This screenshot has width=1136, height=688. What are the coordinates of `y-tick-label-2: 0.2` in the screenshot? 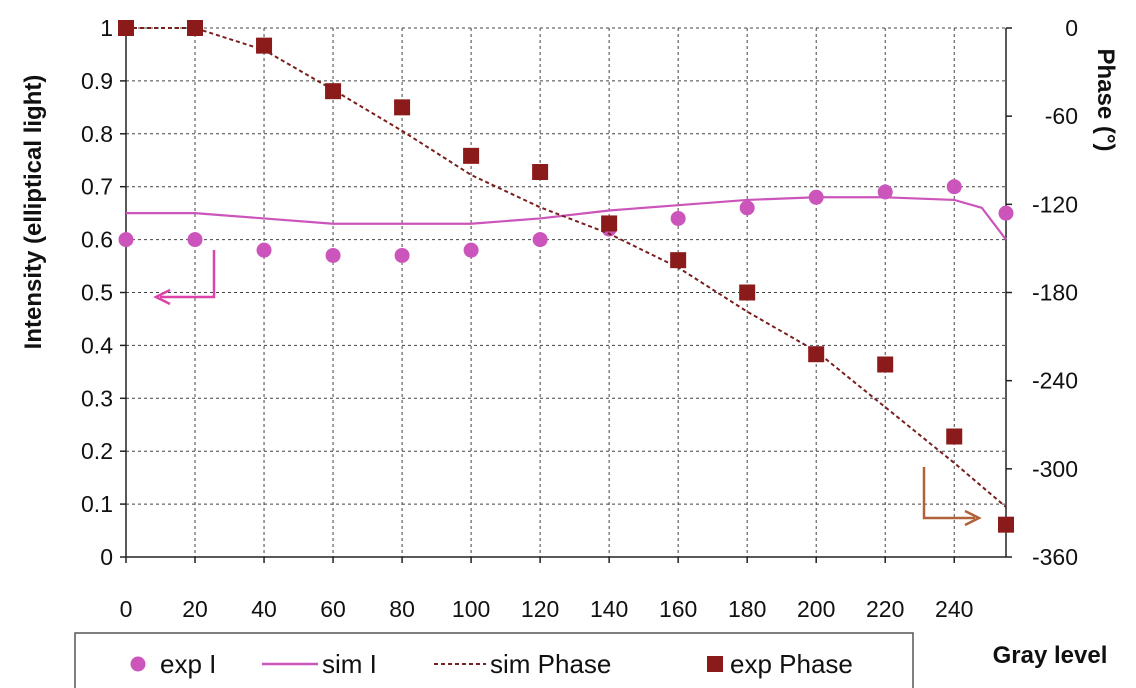 It's located at (97, 451).